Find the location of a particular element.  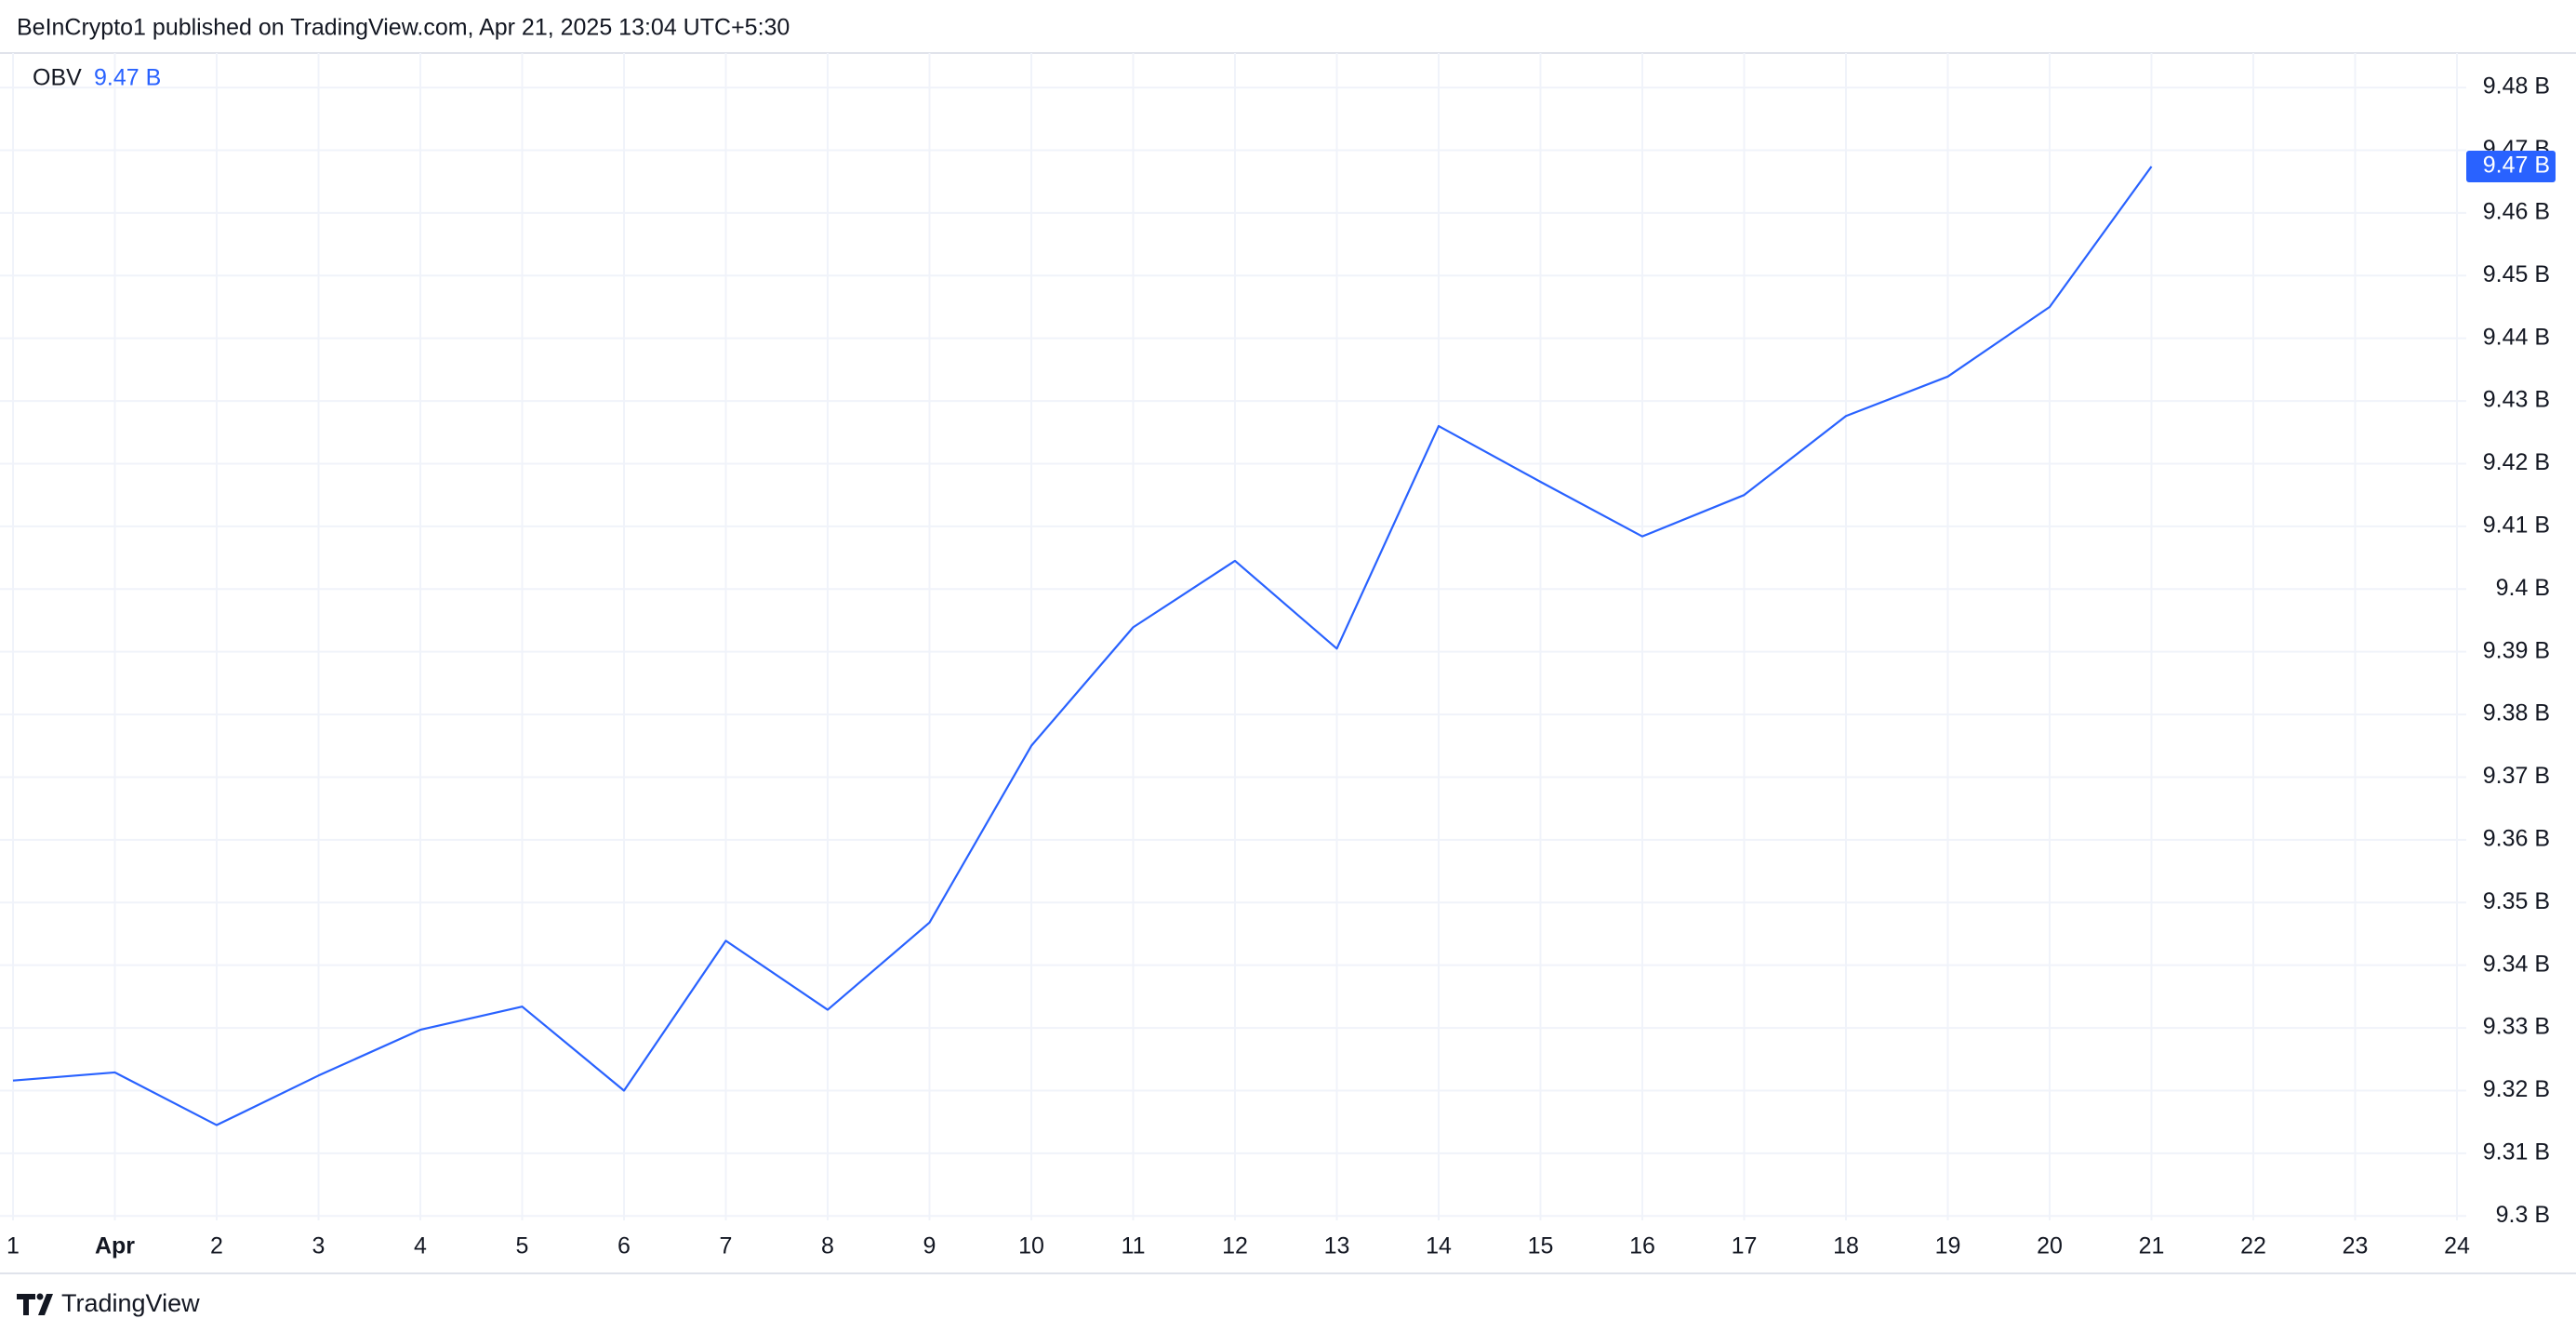

x-tick-label: 3 is located at coordinates (318, 1246).